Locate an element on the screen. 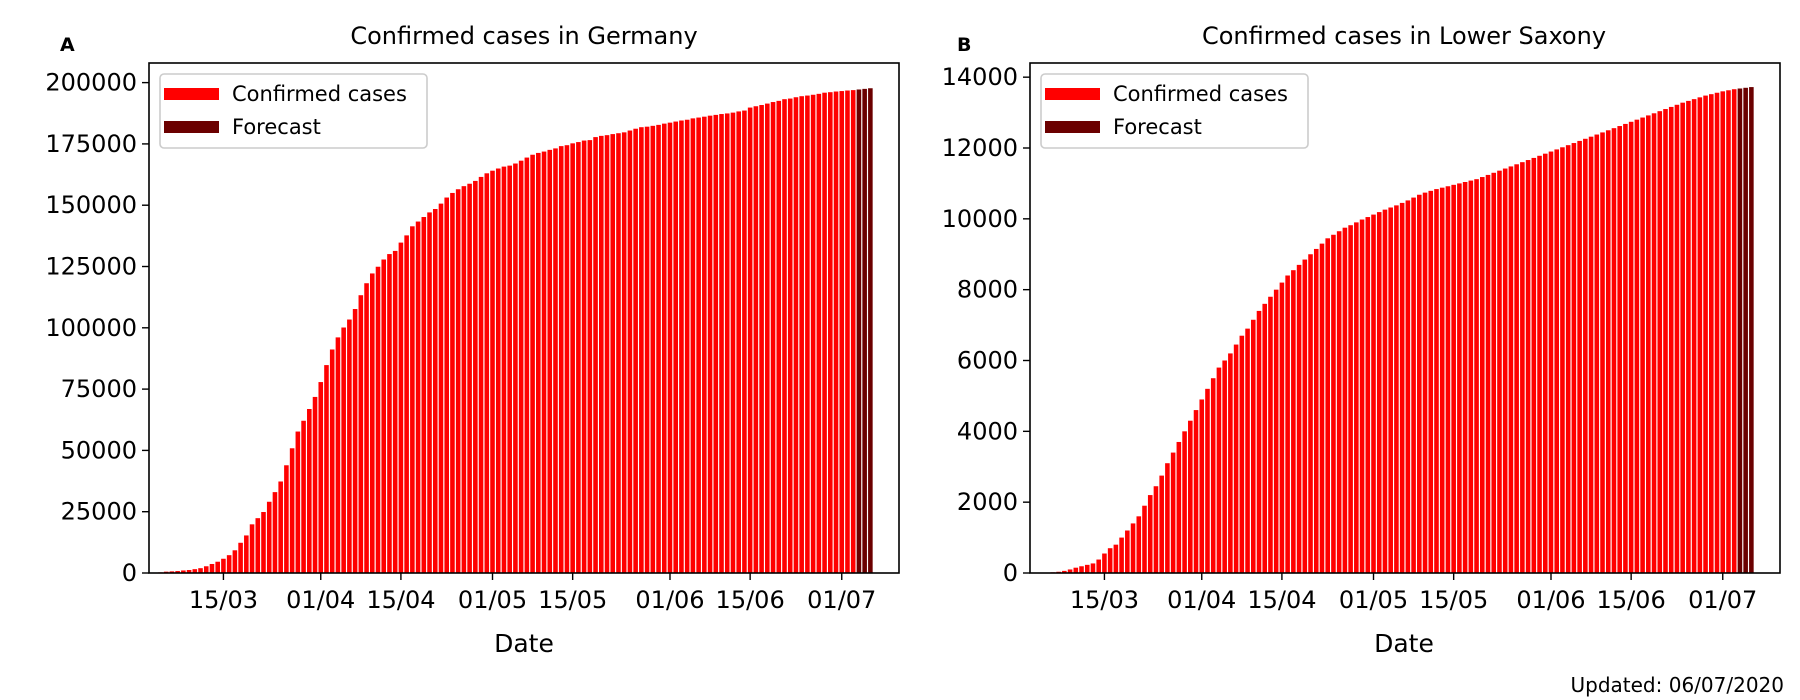  y-tick-label: 0 is located at coordinates (129, 573).